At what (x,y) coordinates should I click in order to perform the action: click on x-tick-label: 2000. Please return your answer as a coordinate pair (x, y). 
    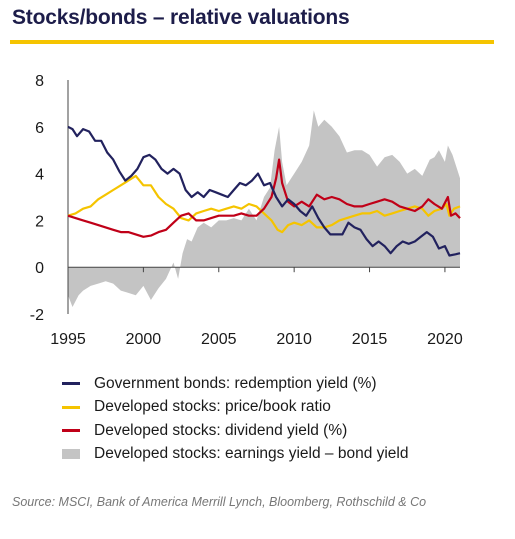
    Looking at the image, I should click on (144, 339).